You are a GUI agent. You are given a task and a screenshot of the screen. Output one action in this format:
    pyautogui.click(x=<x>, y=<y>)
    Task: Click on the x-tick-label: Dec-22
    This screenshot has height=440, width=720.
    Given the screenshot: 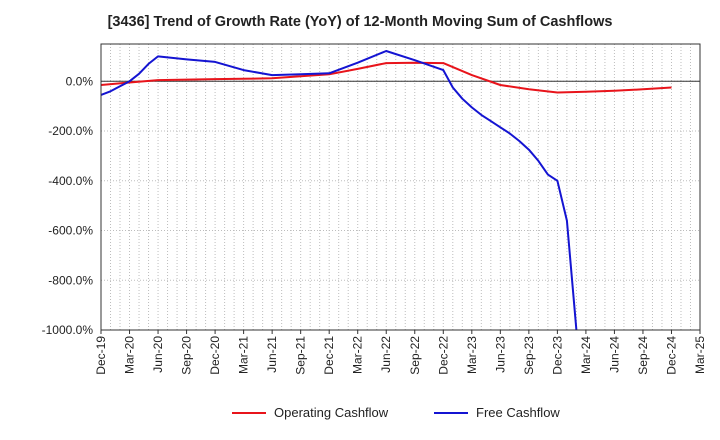 What is the action you would take?
    pyautogui.click(x=443, y=355)
    